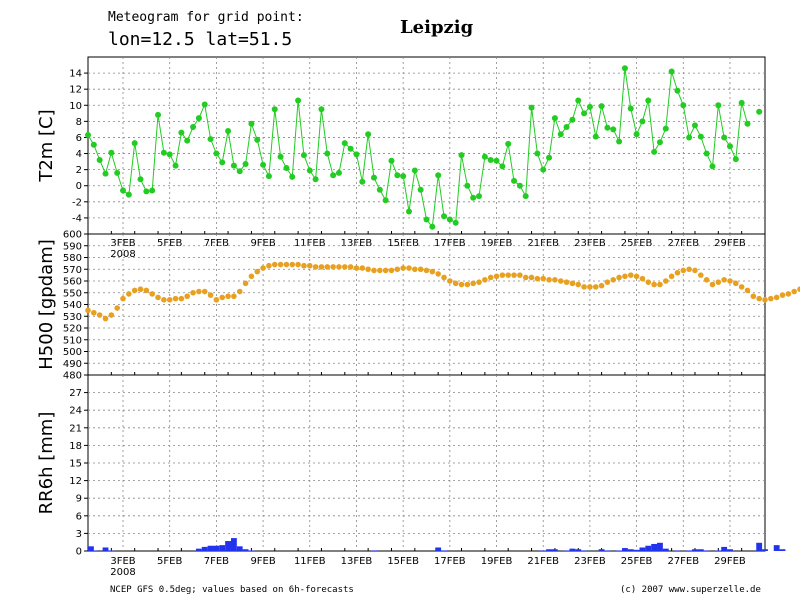  I want to click on x-tick-label: 19FEB, so click(497, 561).